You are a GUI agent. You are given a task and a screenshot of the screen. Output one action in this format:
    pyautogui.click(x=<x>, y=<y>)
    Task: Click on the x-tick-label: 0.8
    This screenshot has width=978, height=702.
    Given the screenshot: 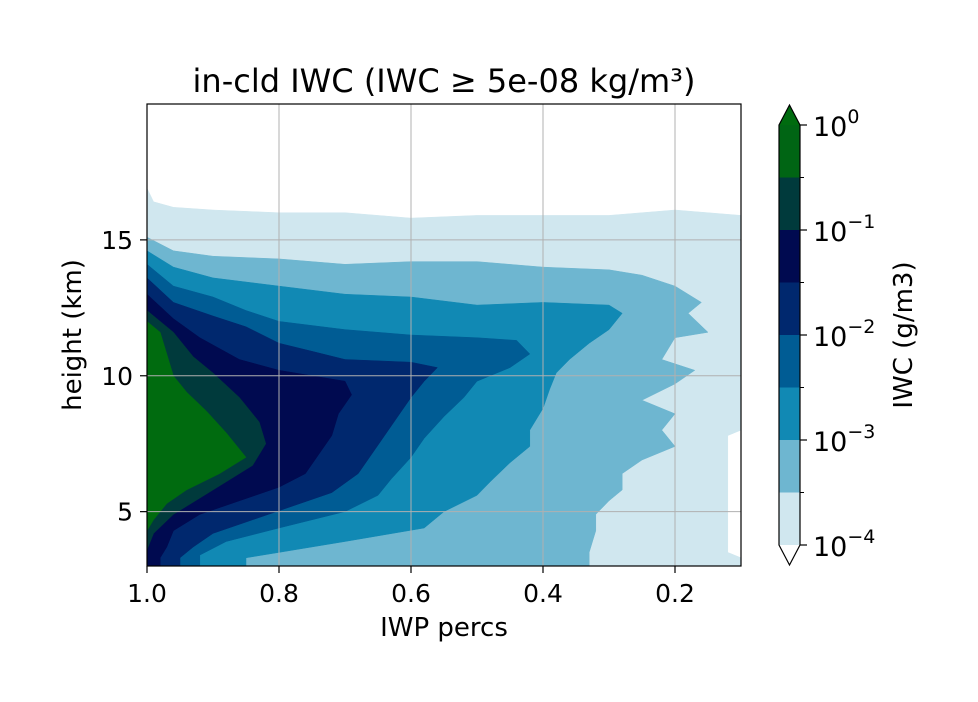 What is the action you would take?
    pyautogui.click(x=279, y=593)
    